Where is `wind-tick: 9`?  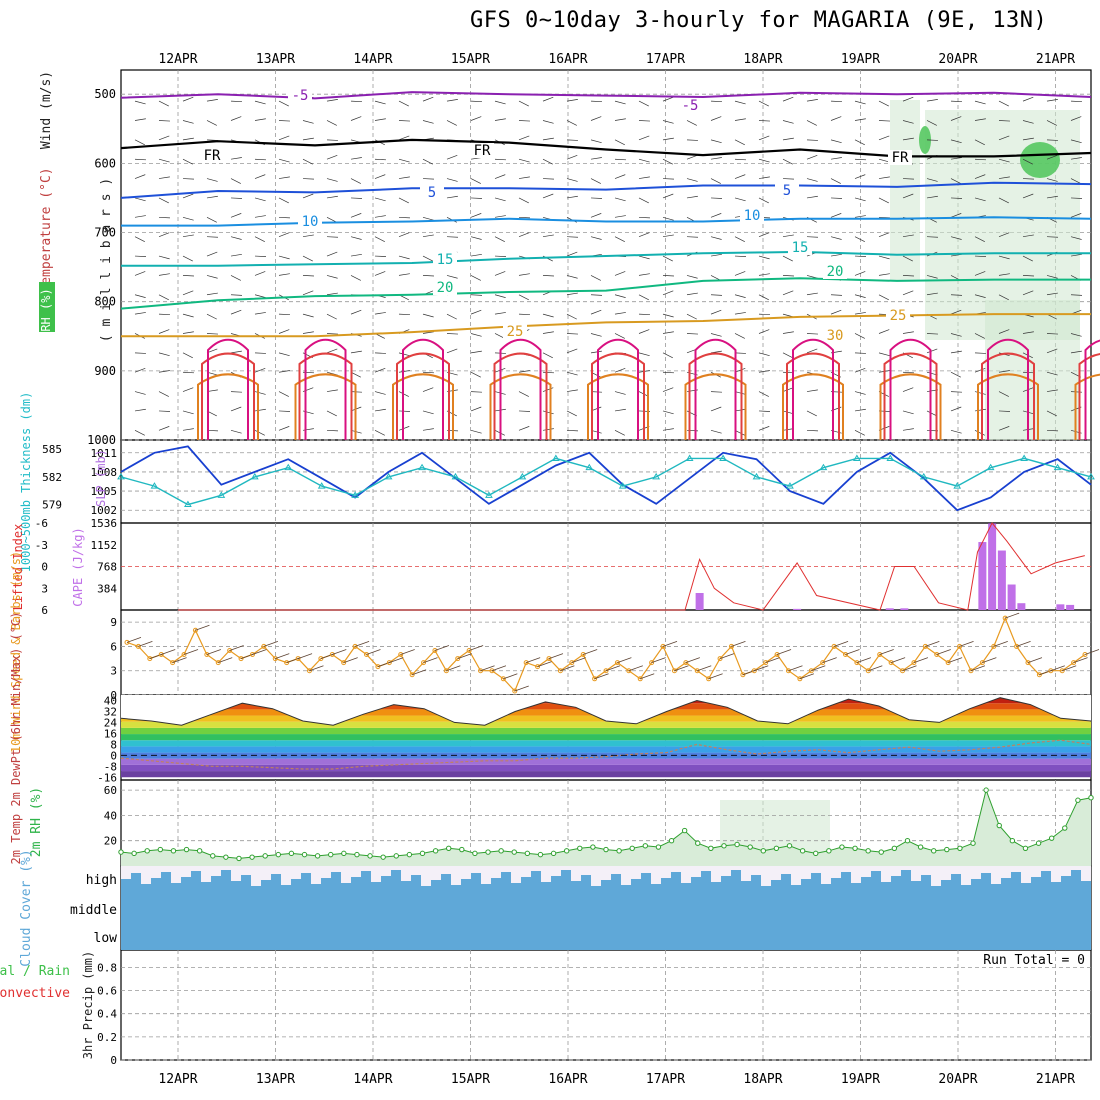 wind-tick: 9 is located at coordinates (113, 622).